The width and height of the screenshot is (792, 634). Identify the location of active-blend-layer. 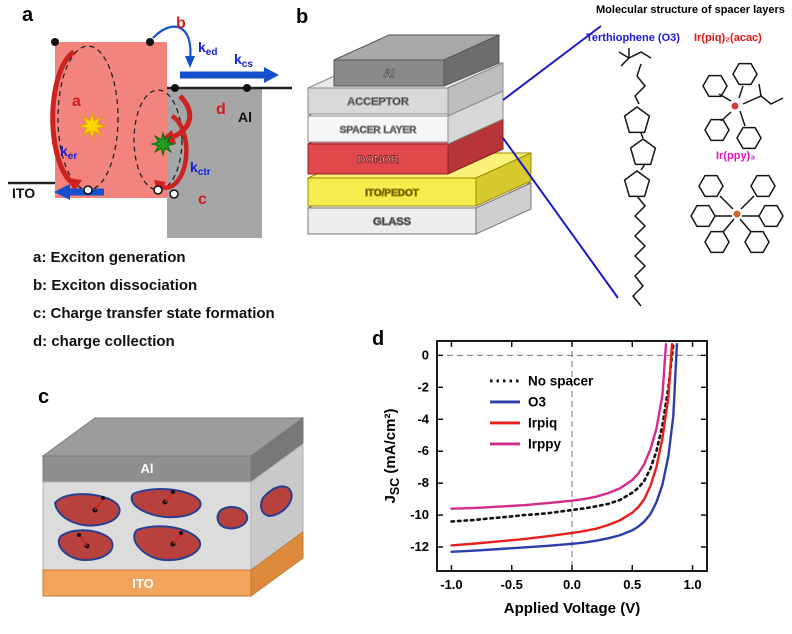
(173, 507).